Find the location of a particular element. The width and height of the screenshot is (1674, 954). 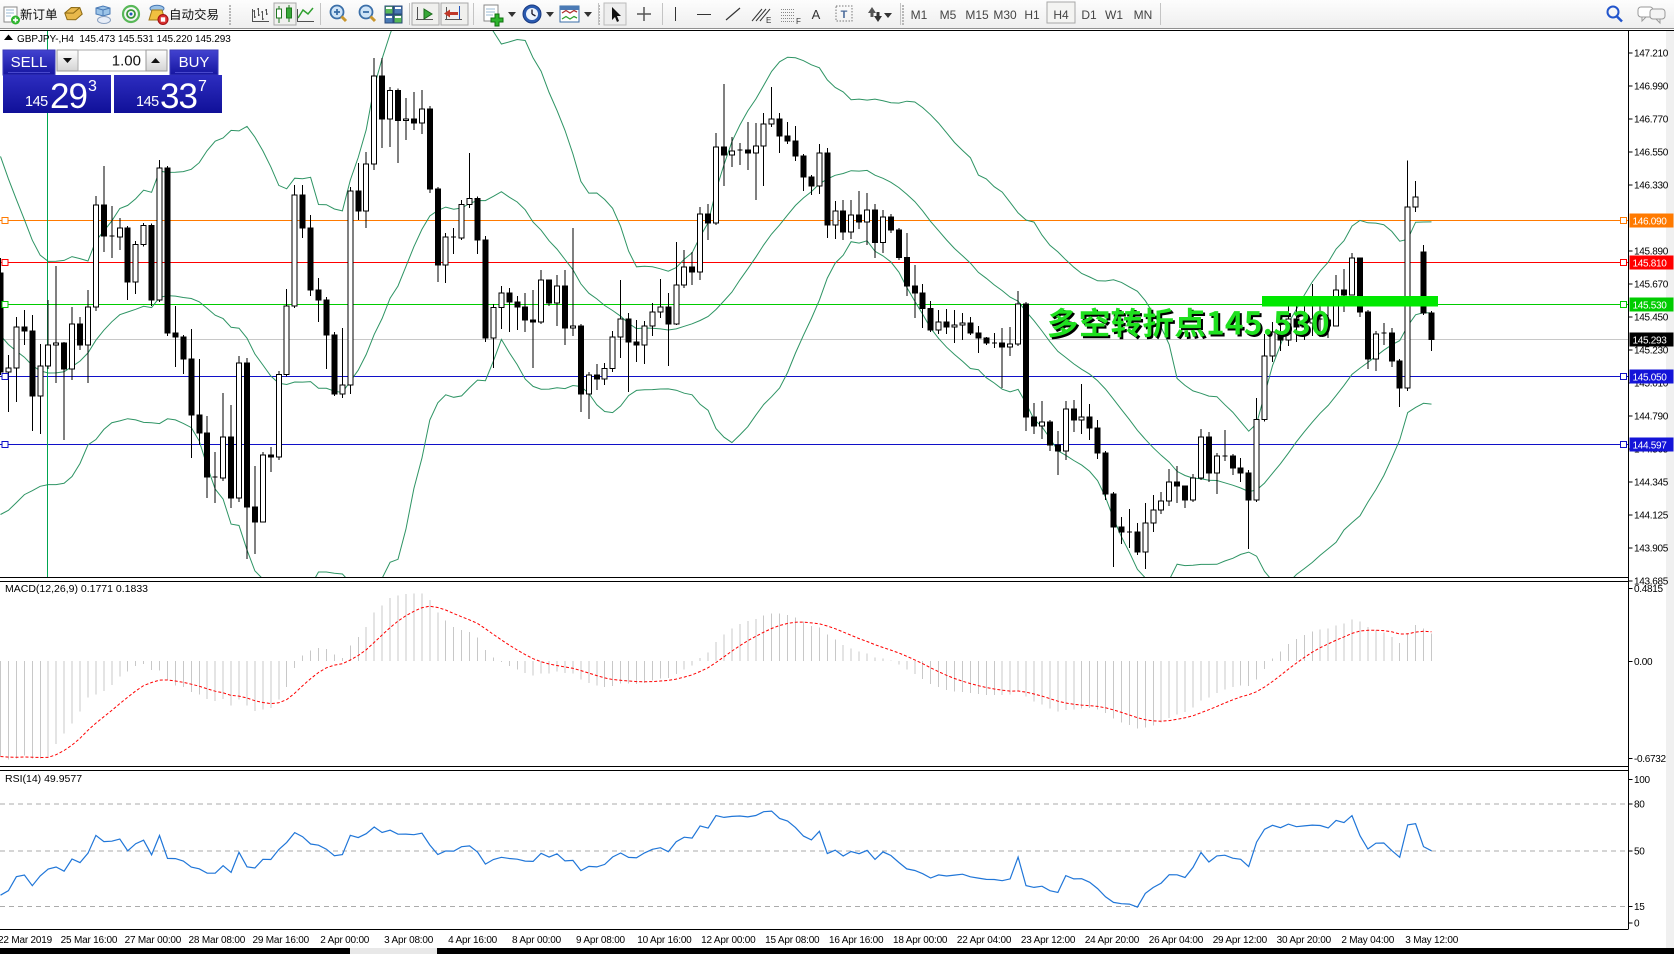

svg-text: MN is located at coordinates (1143, 15).